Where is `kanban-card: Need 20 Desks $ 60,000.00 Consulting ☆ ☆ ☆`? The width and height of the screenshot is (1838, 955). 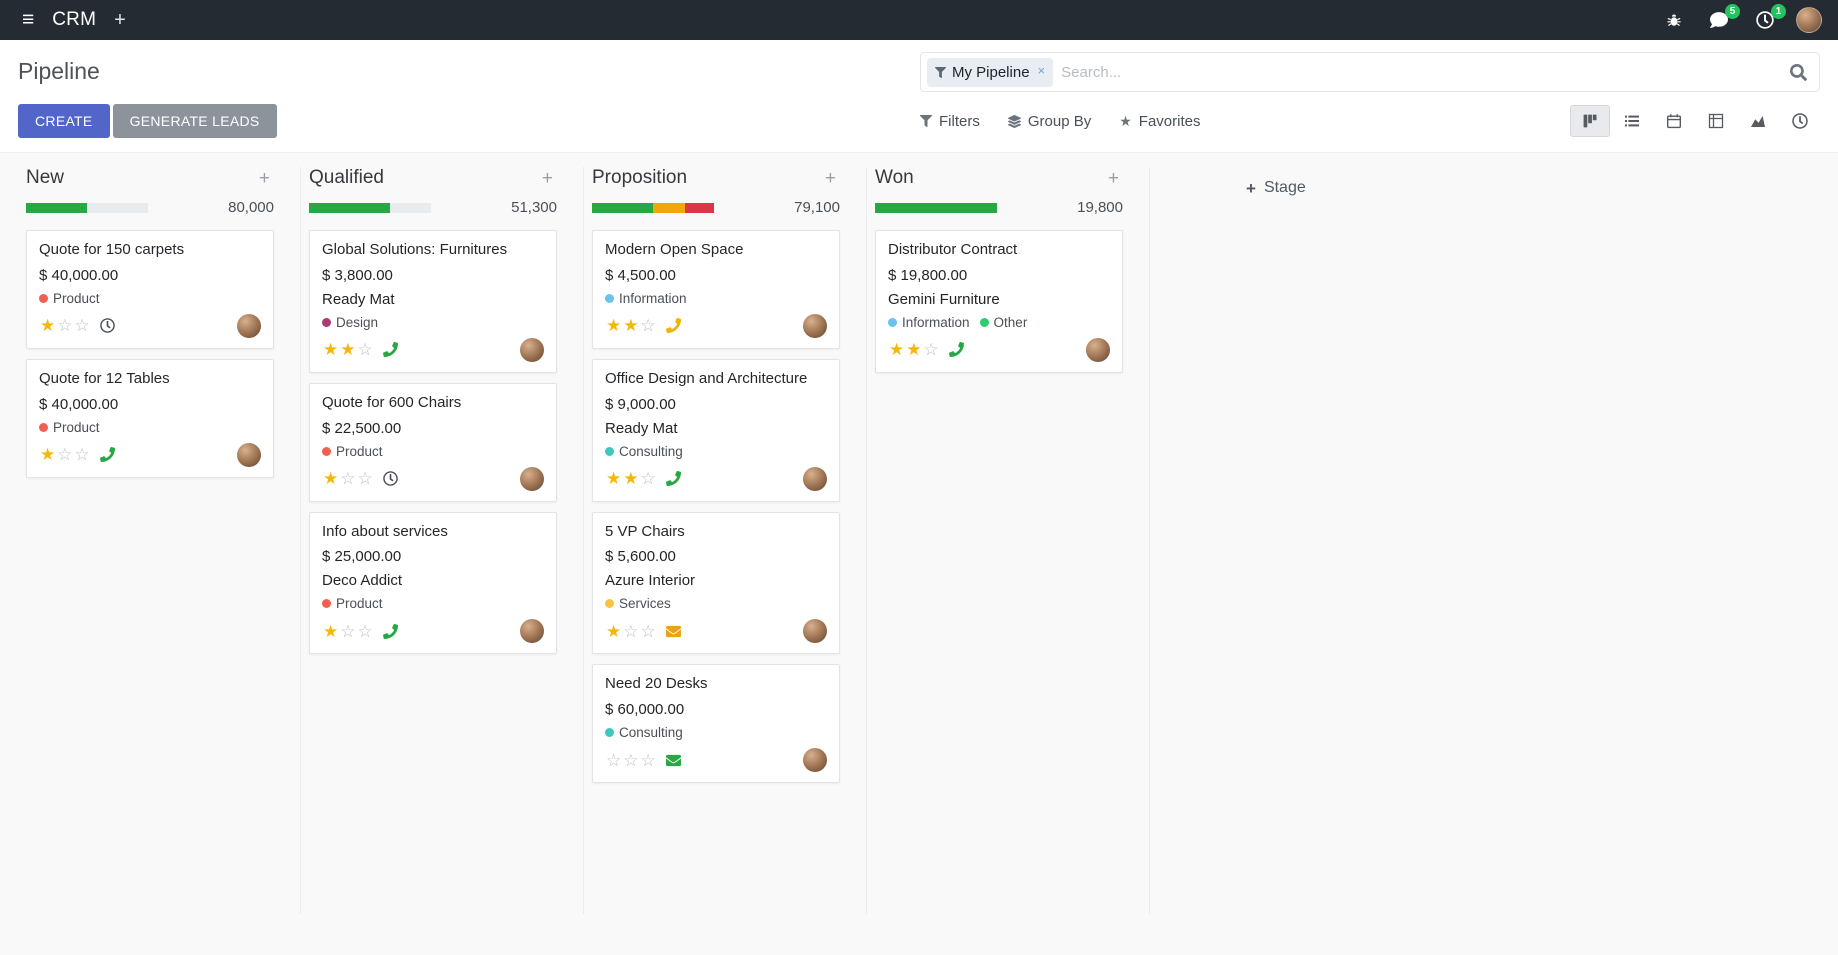 kanban-card: Need 20 Desks $ 60,000.00 Consulting ☆ ☆ ☆ is located at coordinates (716, 723).